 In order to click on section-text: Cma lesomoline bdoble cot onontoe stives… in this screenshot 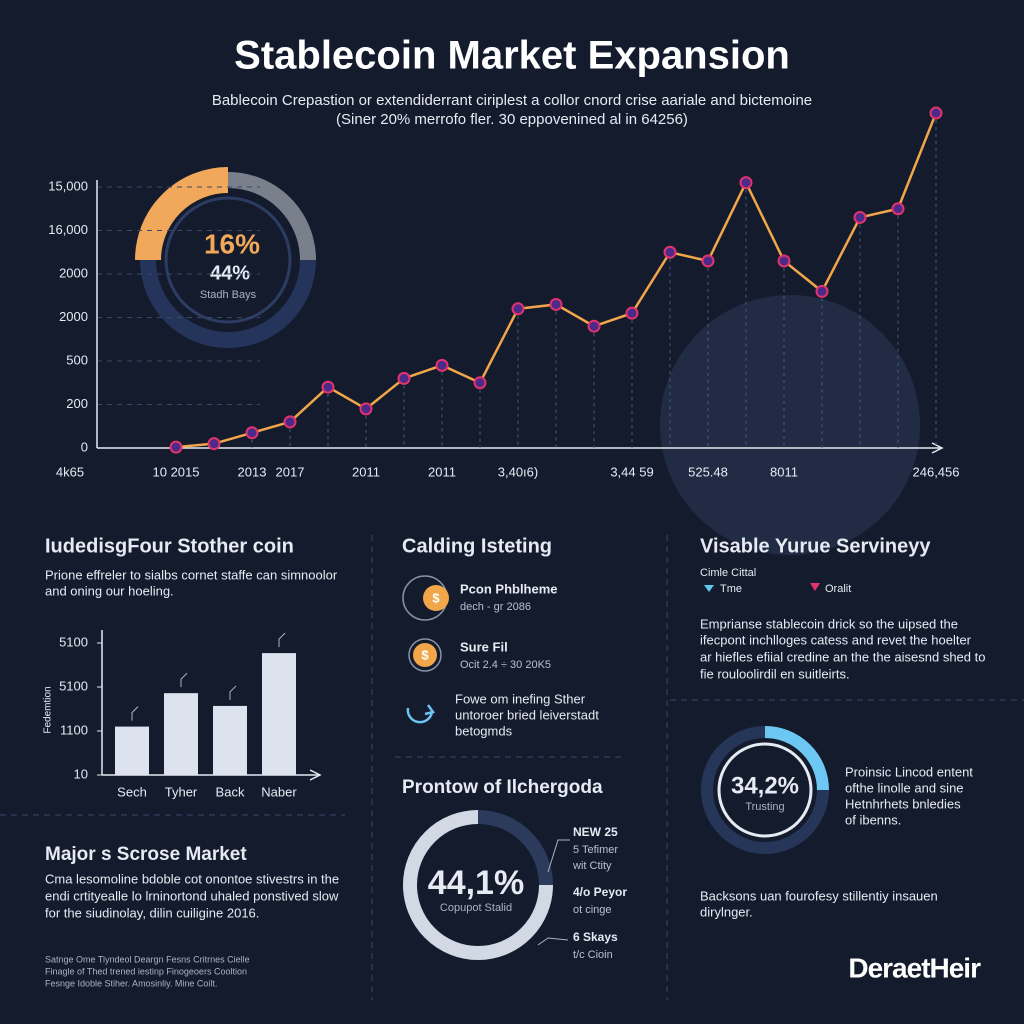, I will do `click(192, 878)`.